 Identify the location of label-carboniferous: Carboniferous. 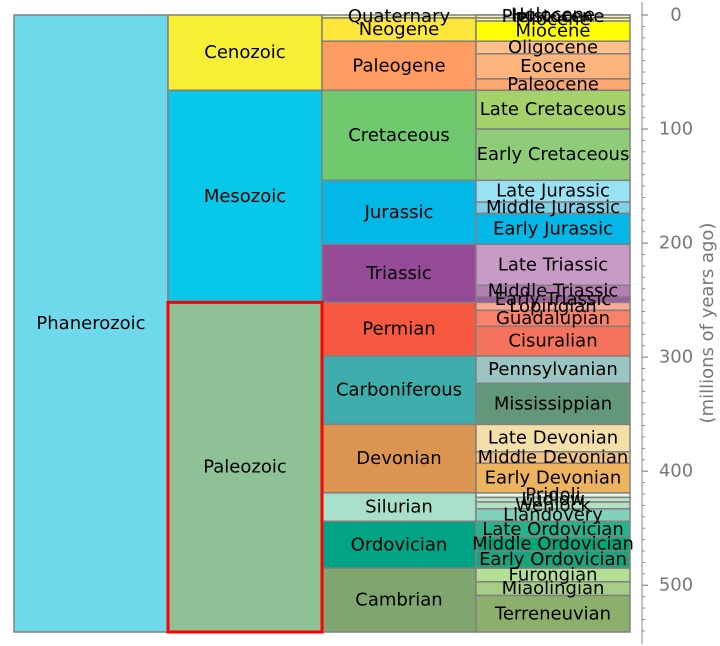
(399, 390).